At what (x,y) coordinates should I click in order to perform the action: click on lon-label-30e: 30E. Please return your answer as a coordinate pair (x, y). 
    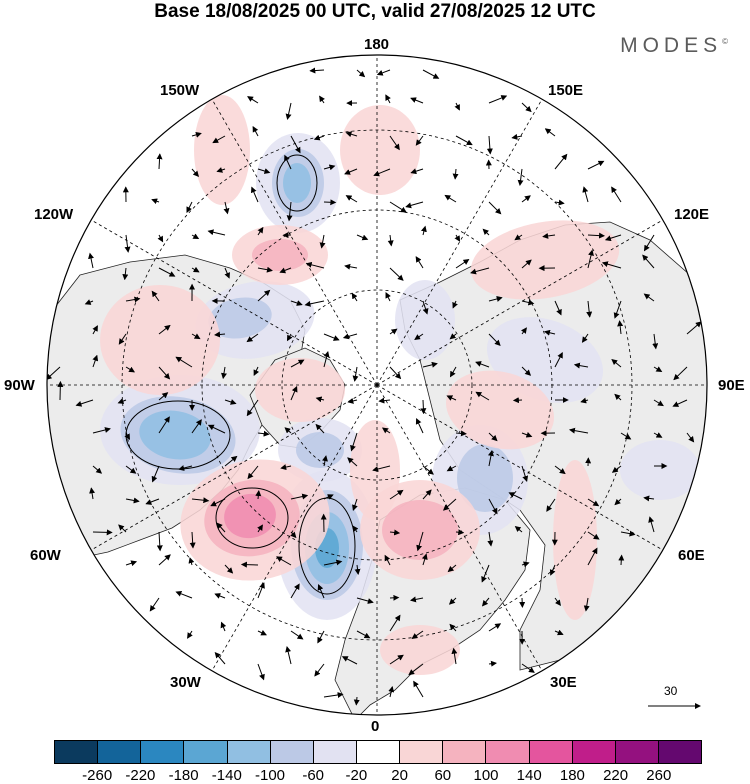
    Looking at the image, I should click on (563, 682).